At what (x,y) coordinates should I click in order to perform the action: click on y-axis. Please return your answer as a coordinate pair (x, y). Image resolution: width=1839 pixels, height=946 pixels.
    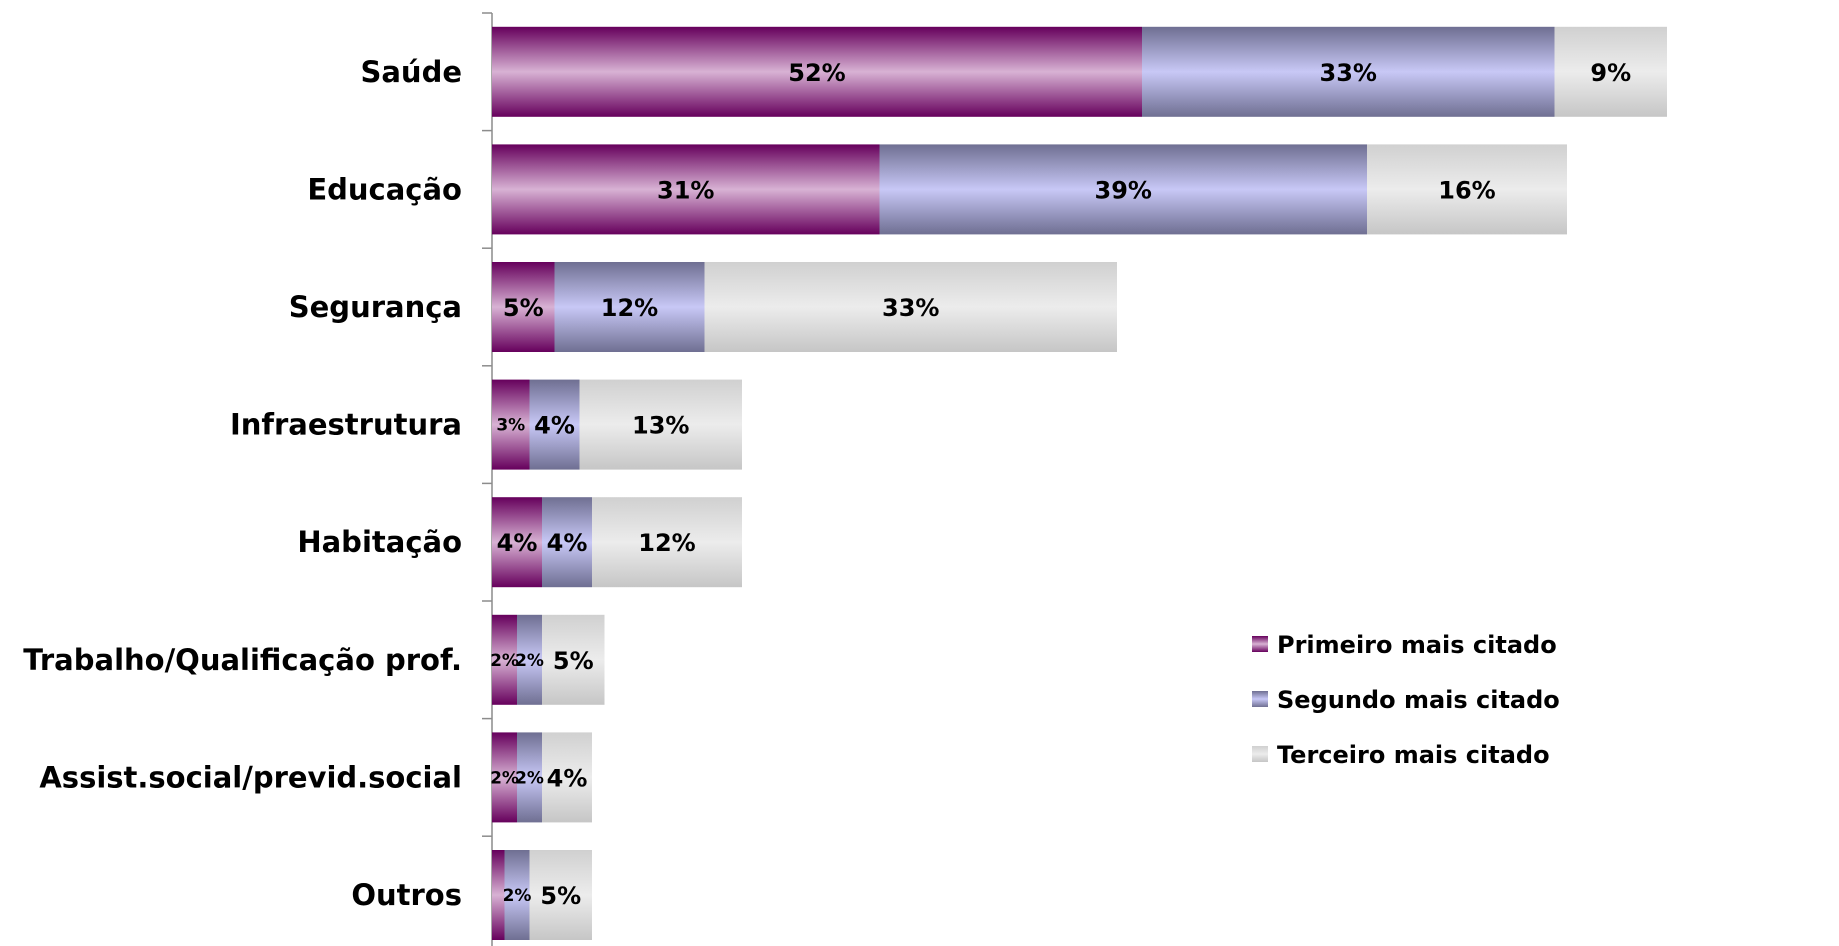
    Looking at the image, I should click on (487, 479).